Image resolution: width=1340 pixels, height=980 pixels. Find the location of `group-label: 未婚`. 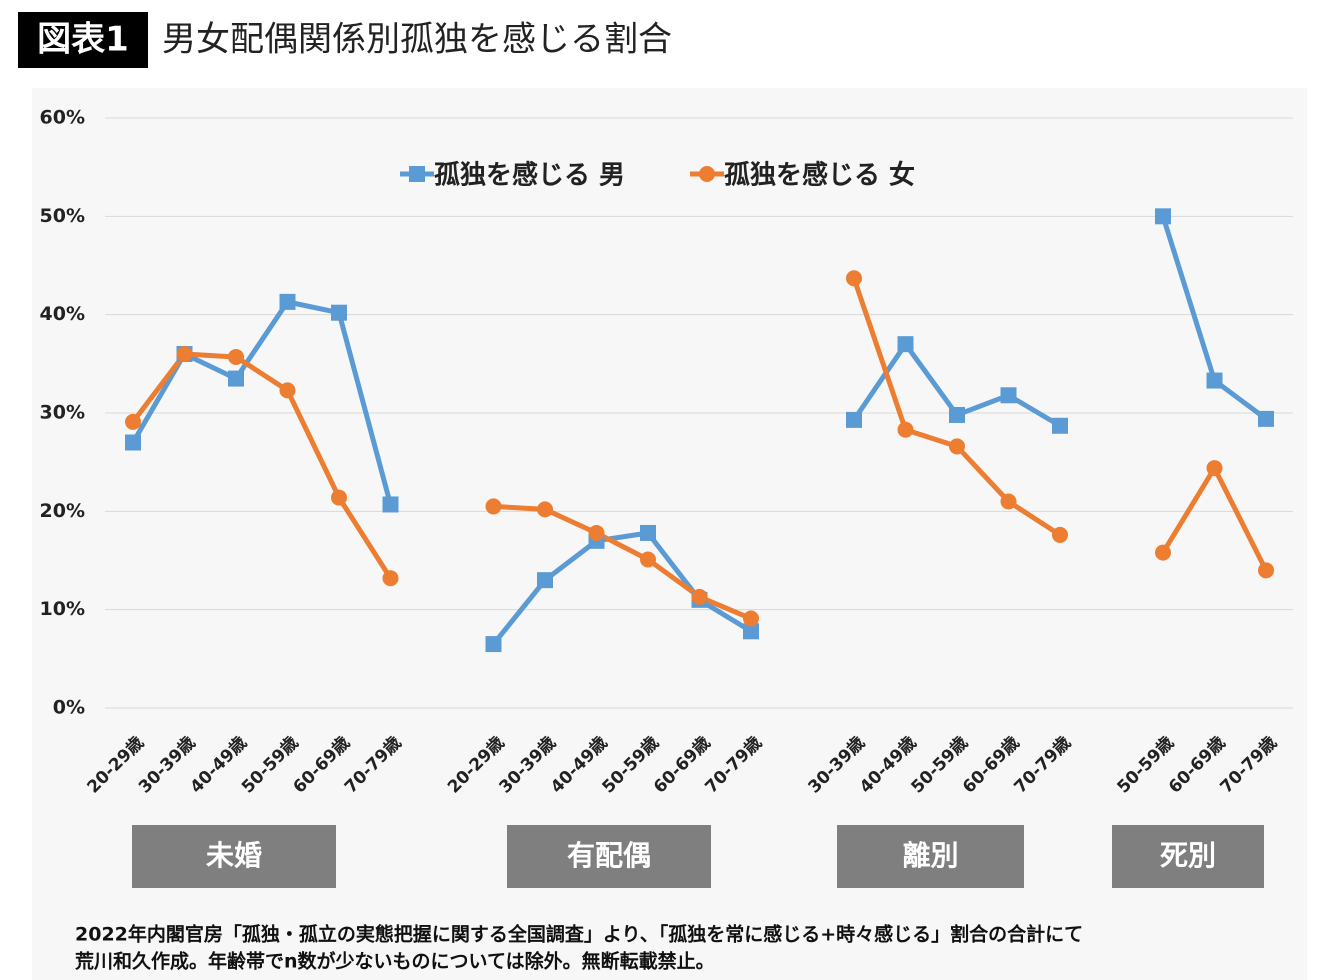

group-label: 未婚 is located at coordinates (234, 855).